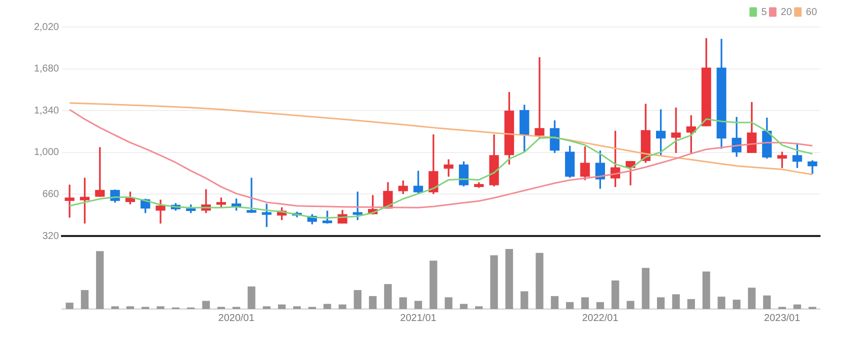 This screenshot has height=338, width=865. I want to click on y-tick-label: 1,340, so click(47, 110).